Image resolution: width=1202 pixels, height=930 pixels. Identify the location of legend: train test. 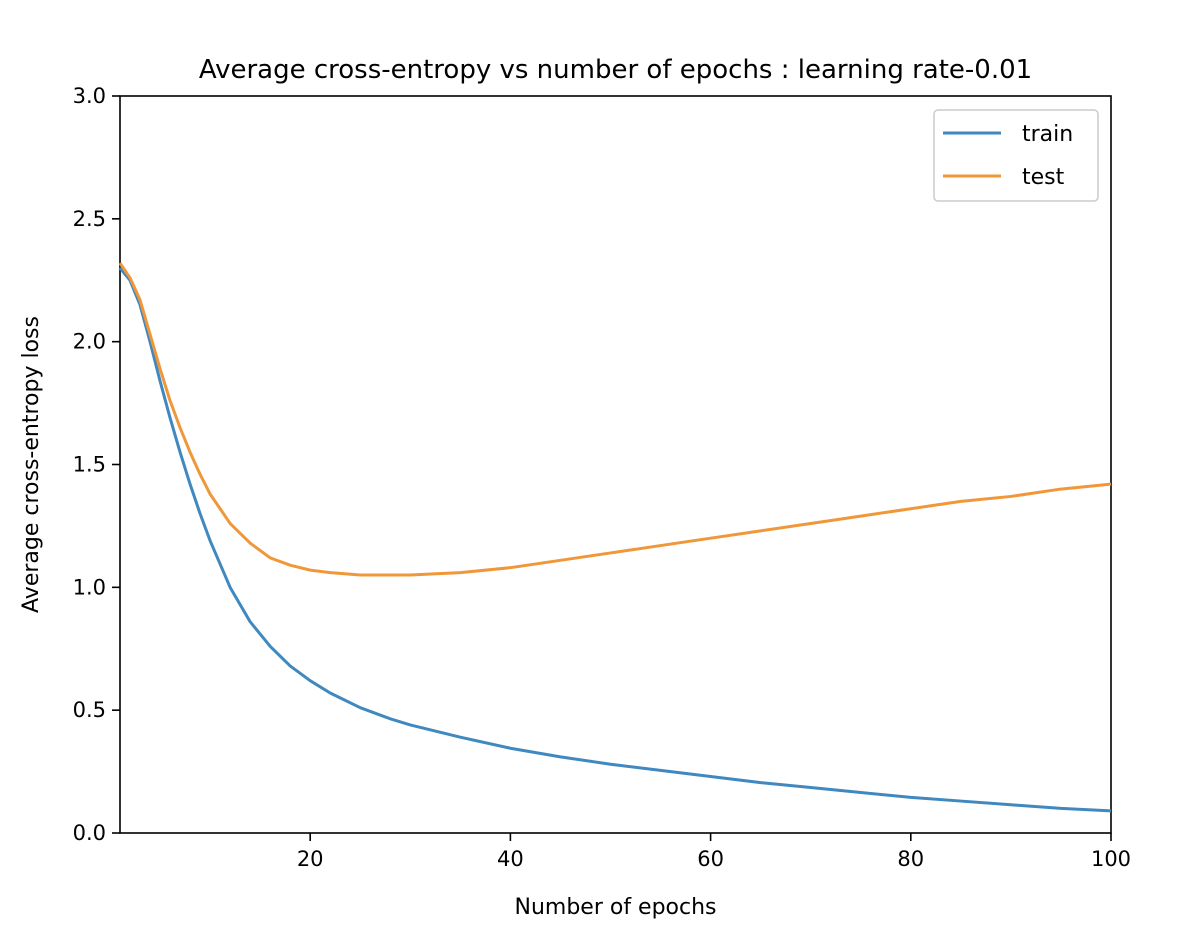
(1016, 155).